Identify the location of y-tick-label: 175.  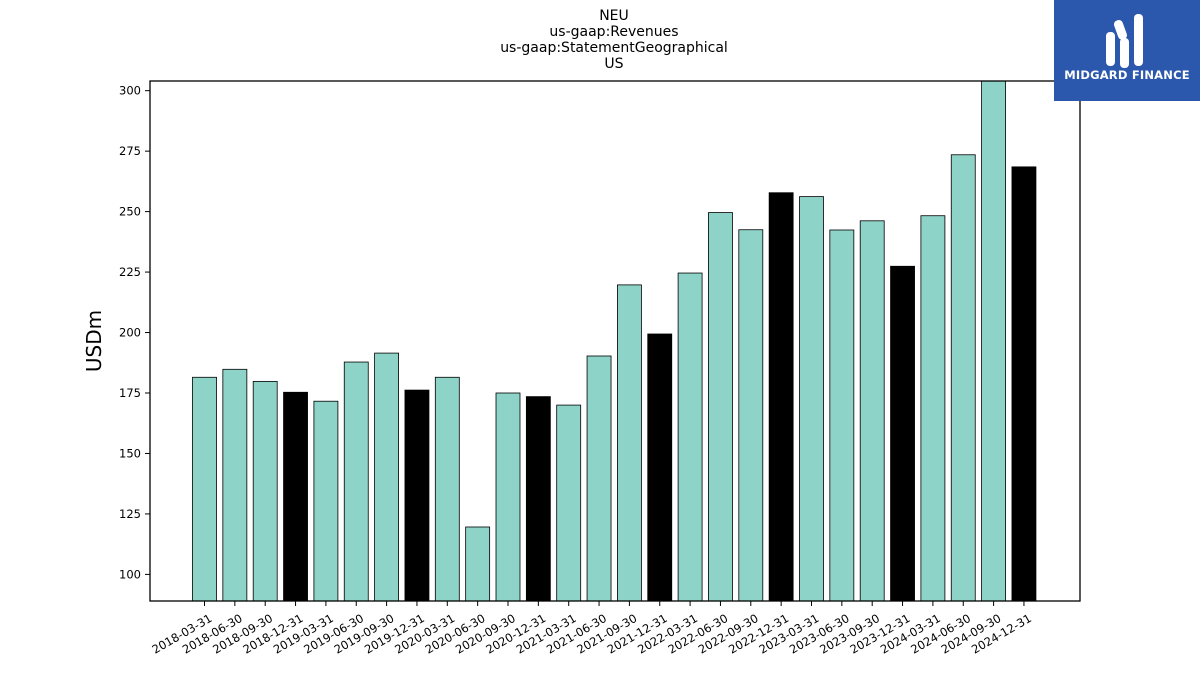
(130, 393).